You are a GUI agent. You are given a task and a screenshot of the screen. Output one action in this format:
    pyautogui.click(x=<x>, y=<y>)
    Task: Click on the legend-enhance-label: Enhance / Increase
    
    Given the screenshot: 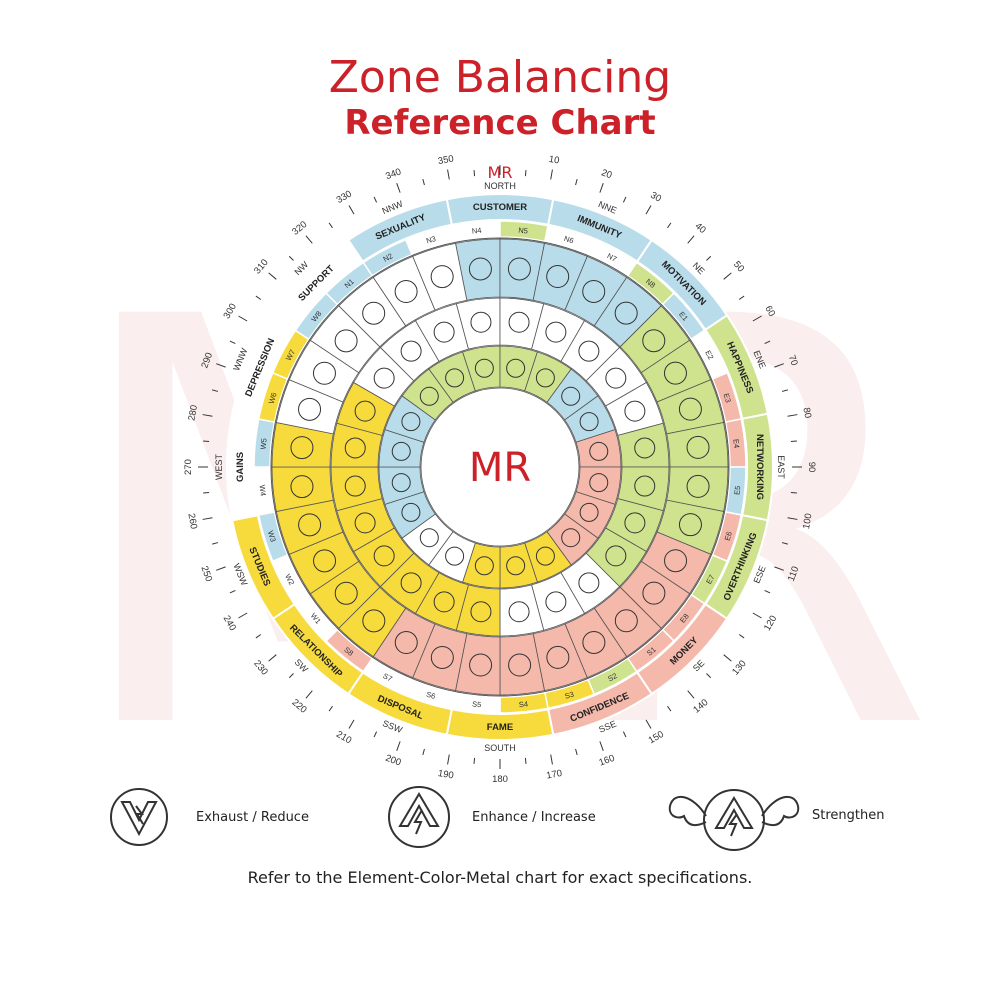 What is the action you would take?
    pyautogui.click(x=534, y=817)
    